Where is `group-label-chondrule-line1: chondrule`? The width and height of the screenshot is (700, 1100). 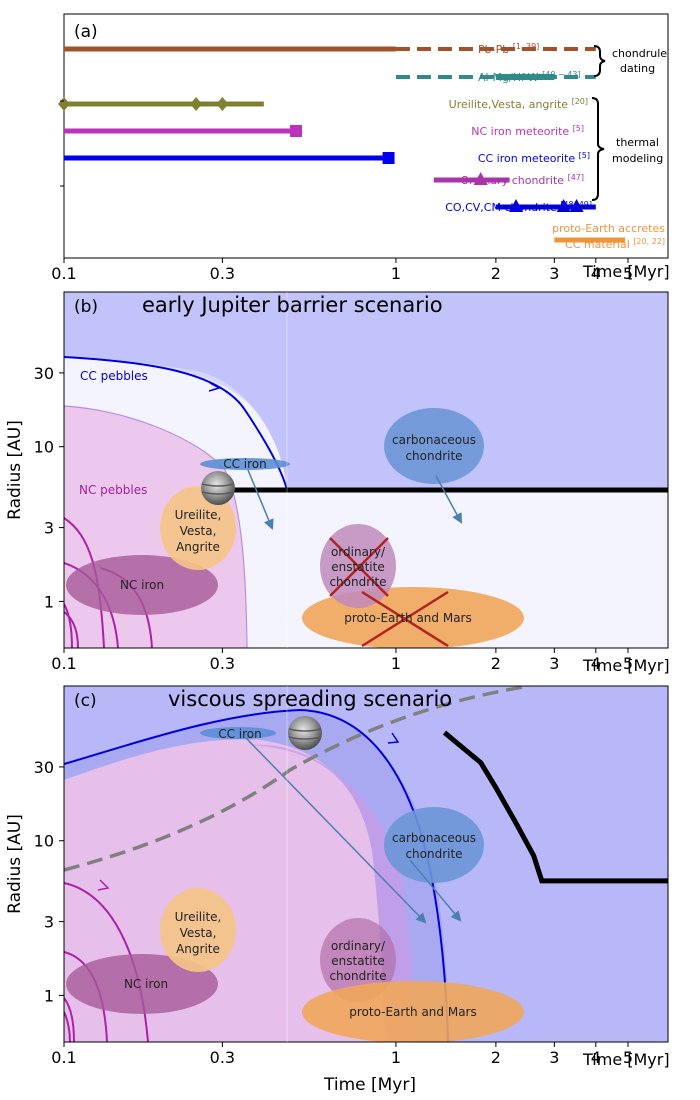
group-label-chondrule-line1: chondrule is located at coordinates (639, 53).